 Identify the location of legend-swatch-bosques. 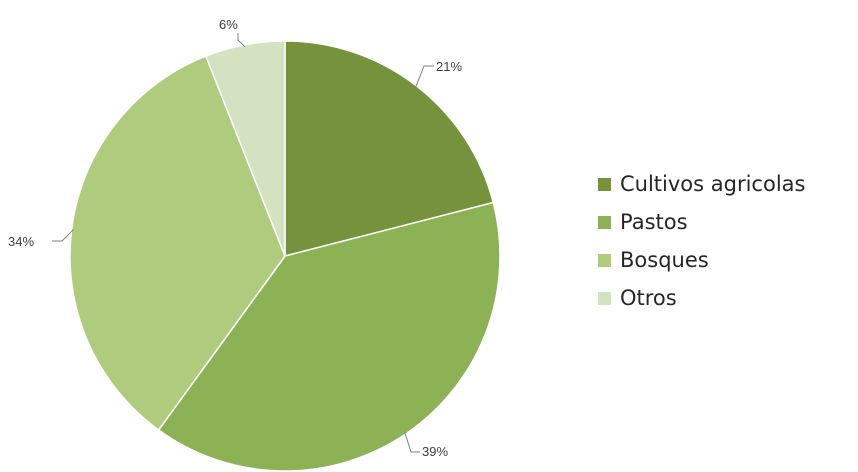
(604, 260).